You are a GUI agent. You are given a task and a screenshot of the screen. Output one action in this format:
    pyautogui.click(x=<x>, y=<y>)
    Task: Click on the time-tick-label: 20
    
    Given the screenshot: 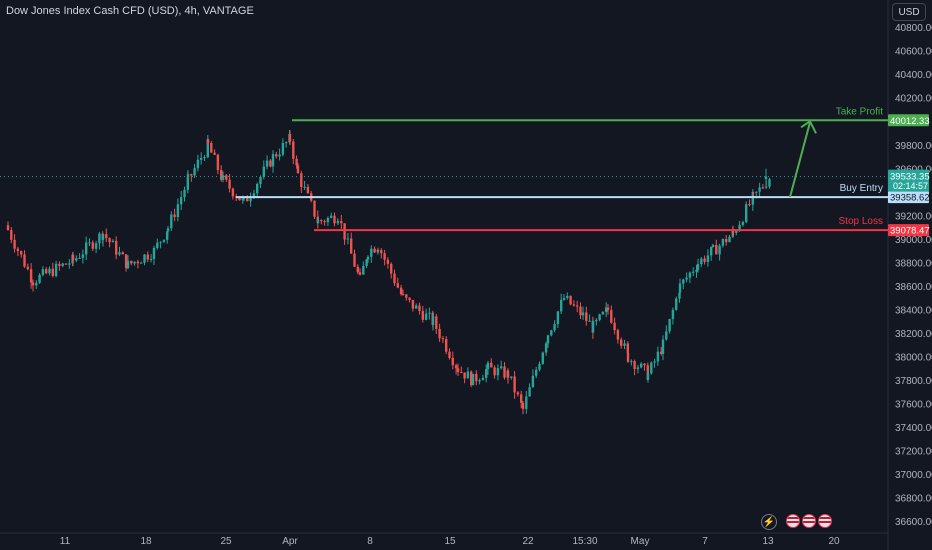 What is the action you would take?
    pyautogui.click(x=834, y=541)
    